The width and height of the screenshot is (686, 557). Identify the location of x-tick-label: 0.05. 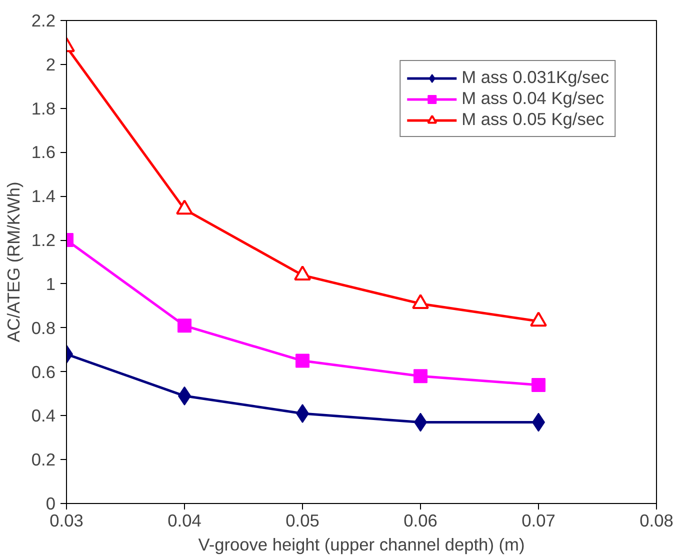
(303, 520).